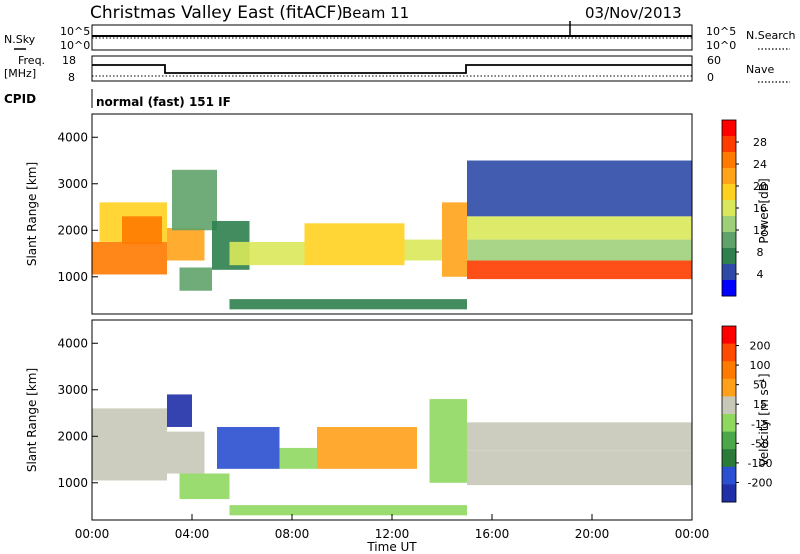  I want to click on velocity-xtick-label-1: 04:00, so click(192, 534).